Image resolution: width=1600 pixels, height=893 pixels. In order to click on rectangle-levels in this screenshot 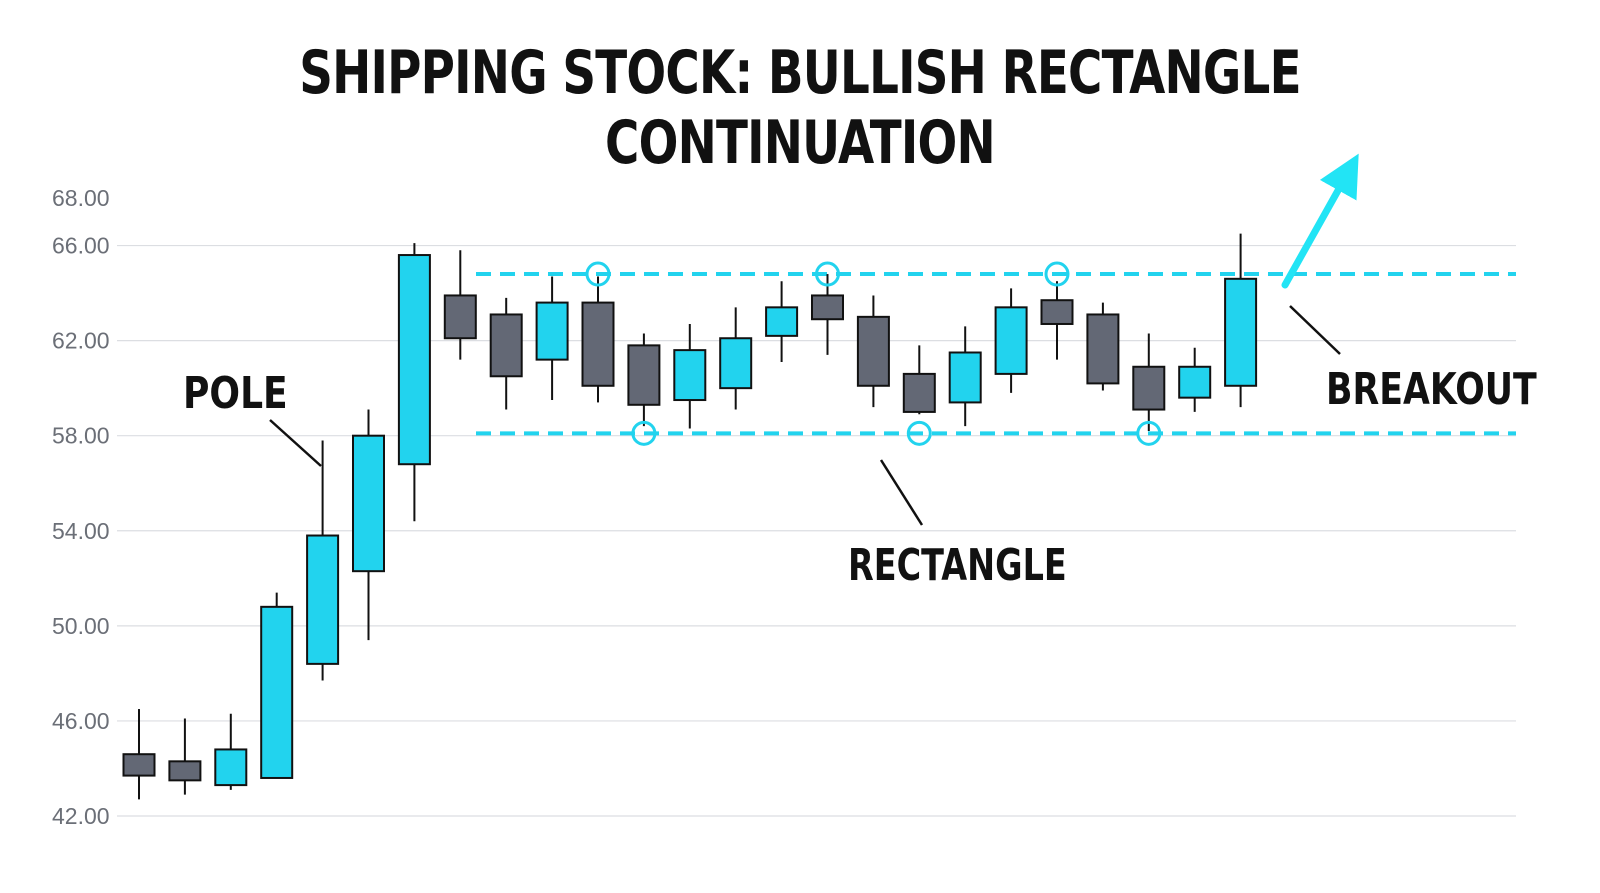, I will do `click(996, 354)`.